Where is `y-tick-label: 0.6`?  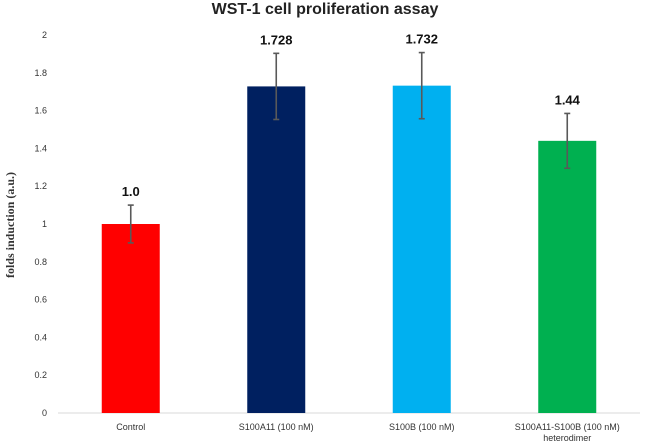 y-tick-label: 0.6 is located at coordinates (40, 300).